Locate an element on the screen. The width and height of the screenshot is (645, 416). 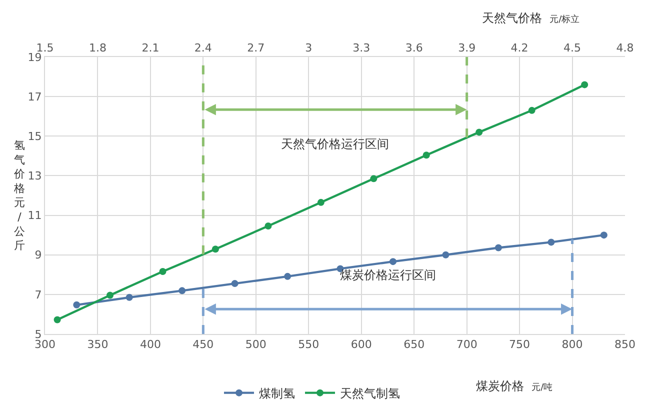
x-tick-label: 850 is located at coordinates (625, 345).